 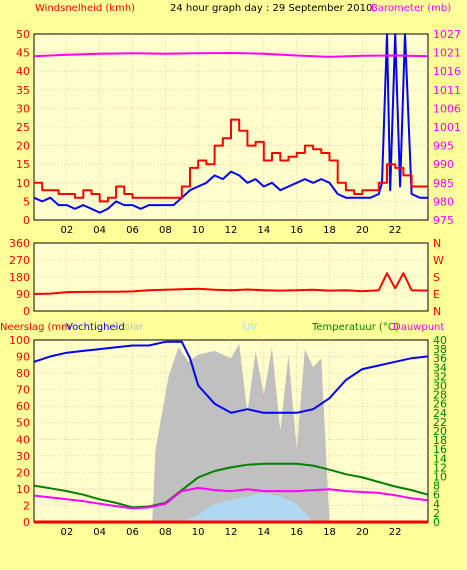 What do you see at coordinates (23, 127) in the screenshot?
I see `left-tick-label: 25` at bounding box center [23, 127].